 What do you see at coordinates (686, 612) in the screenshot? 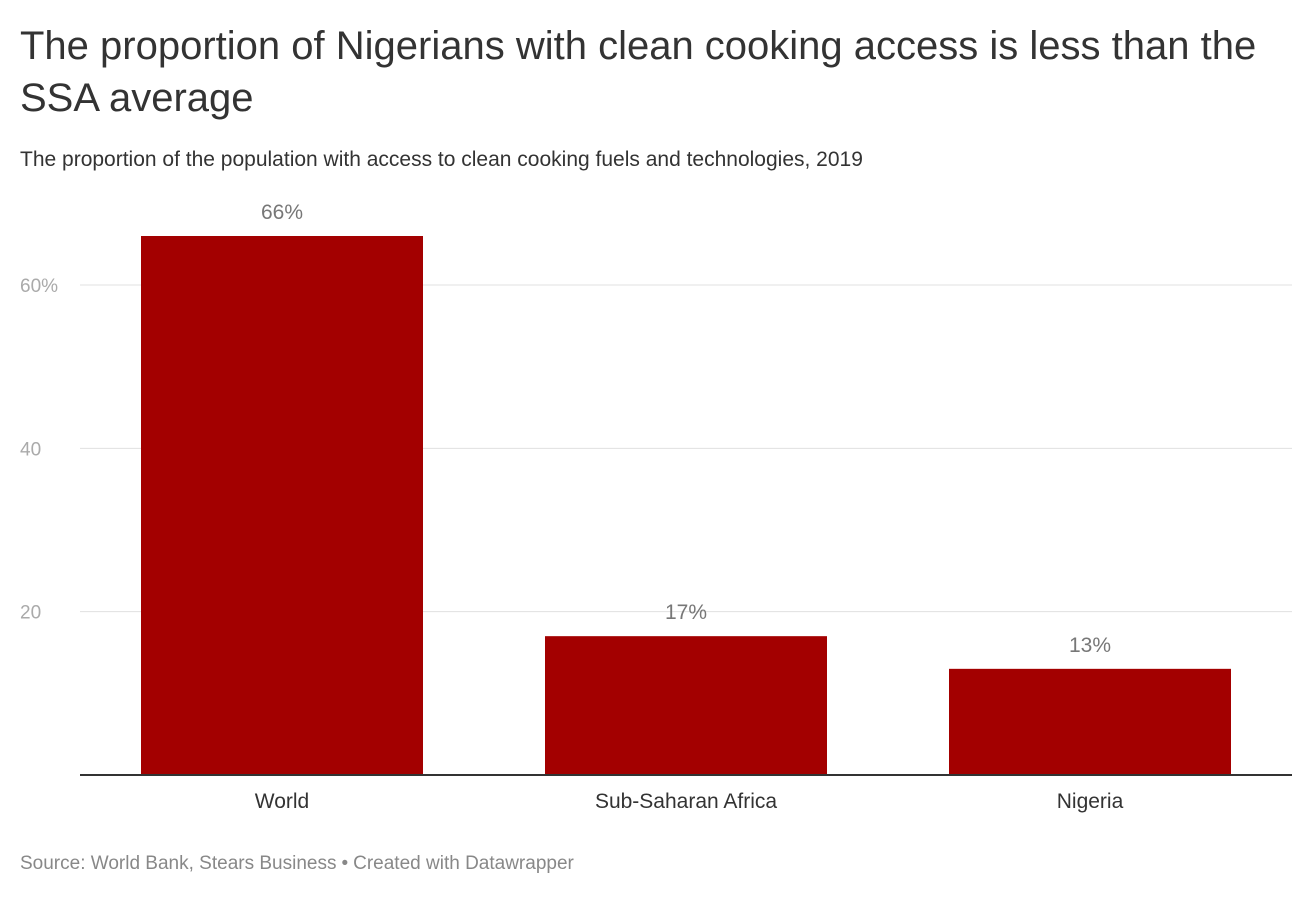
I see `bar-value-label-1: 17%` at bounding box center [686, 612].